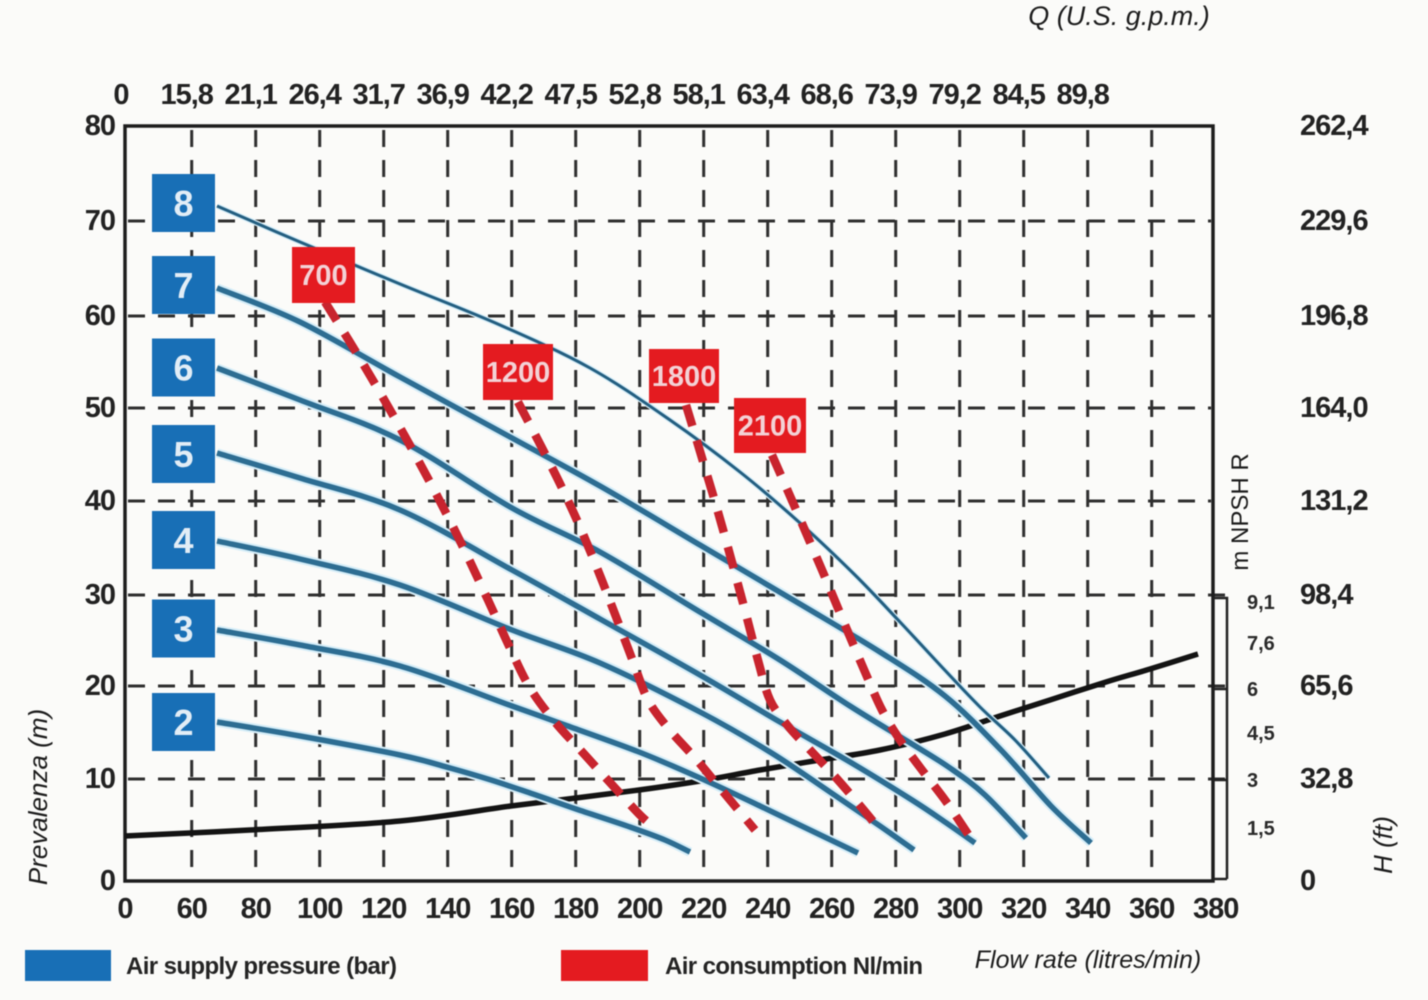 The width and height of the screenshot is (1428, 1000). I want to click on svg-text: 47,5, so click(570, 95).